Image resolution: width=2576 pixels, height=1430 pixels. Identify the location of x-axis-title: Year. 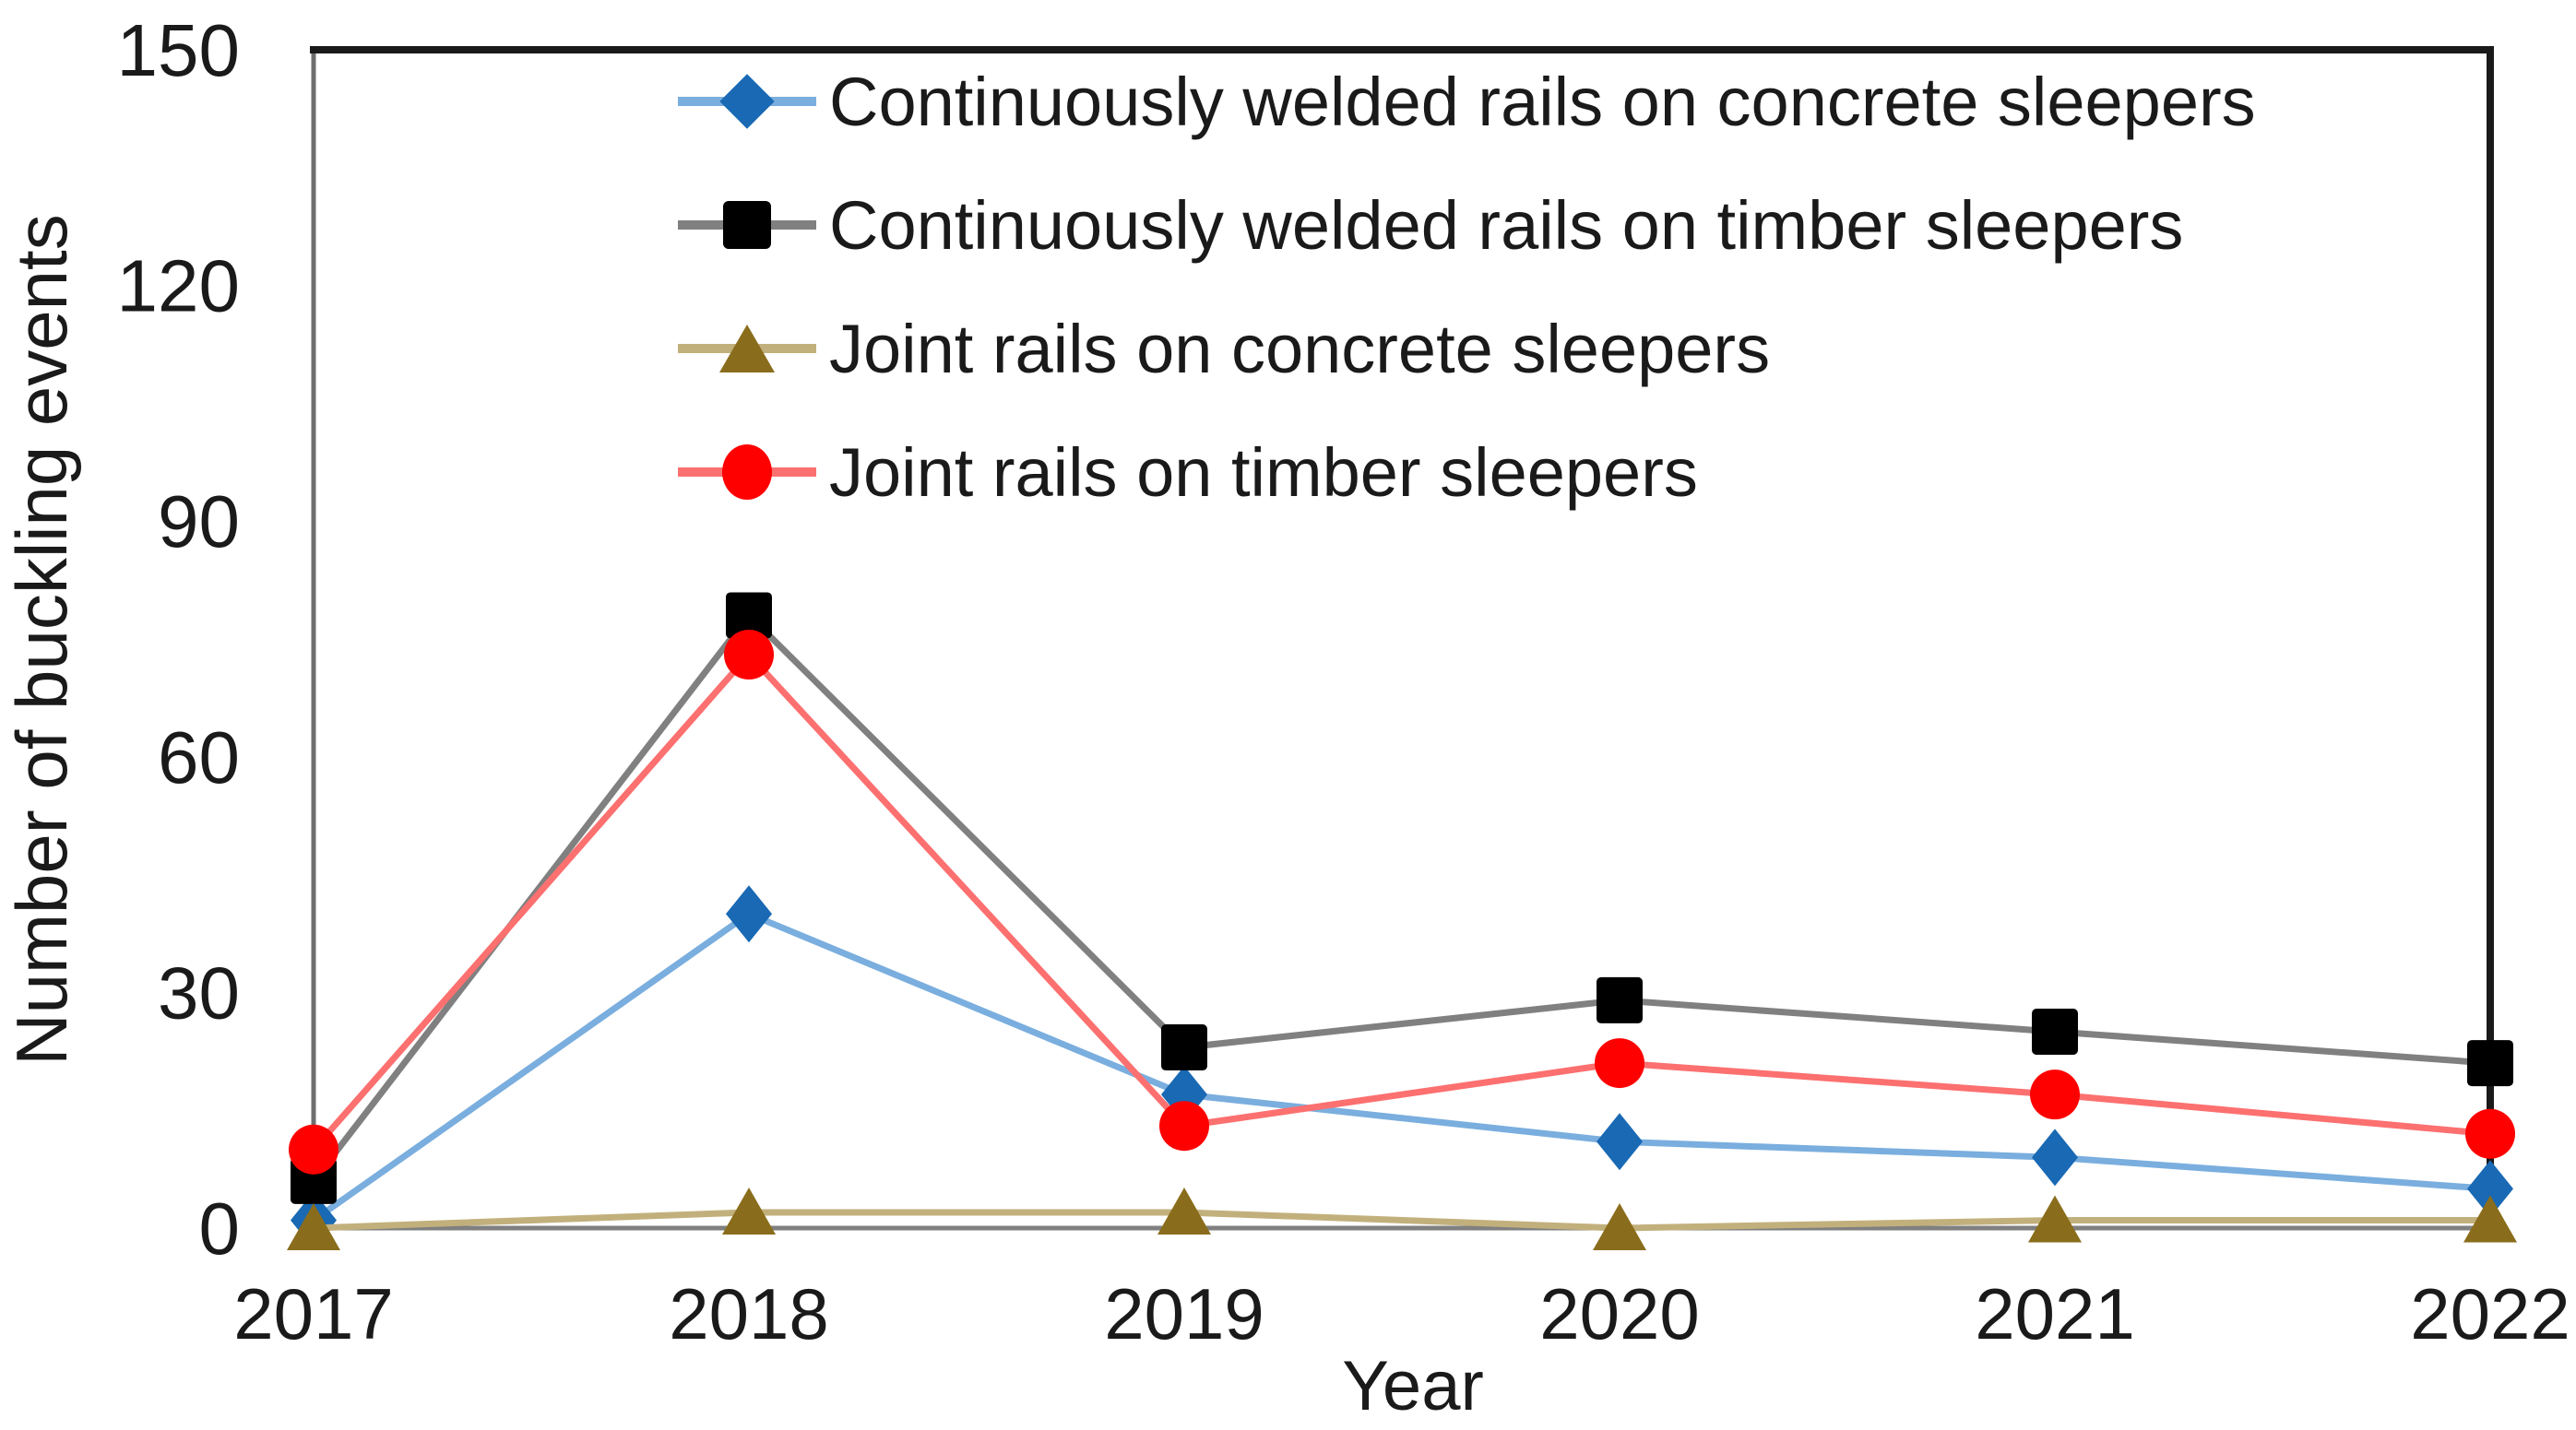
(1413, 1386).